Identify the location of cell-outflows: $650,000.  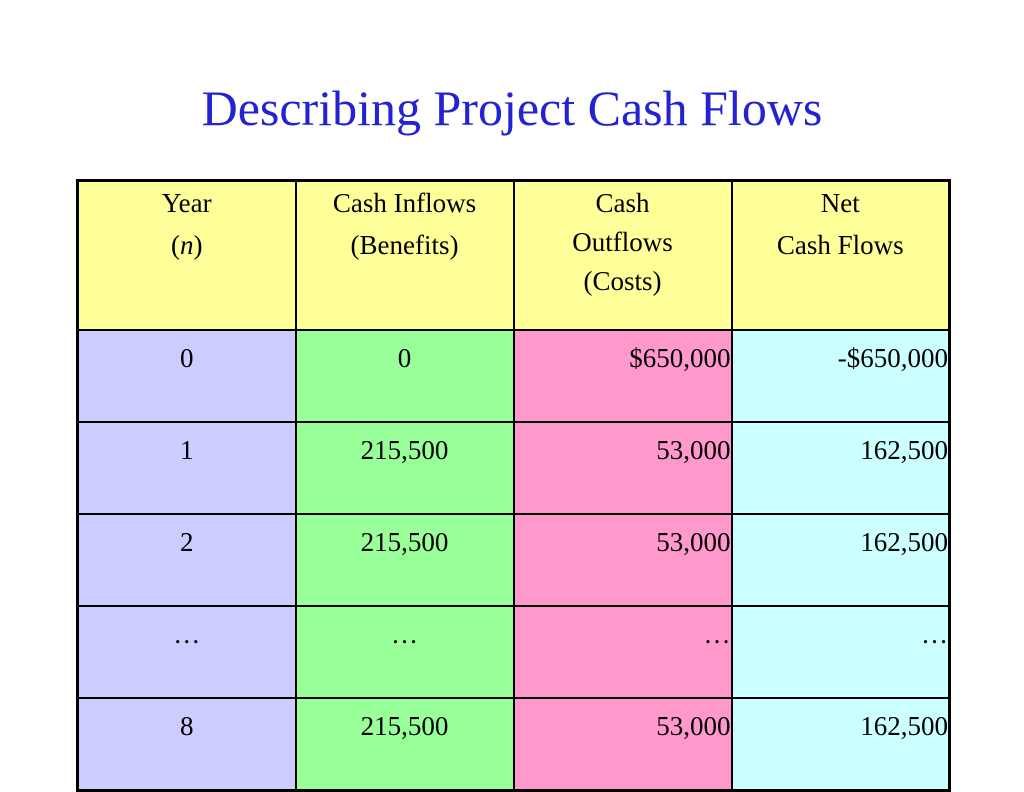
(622, 376).